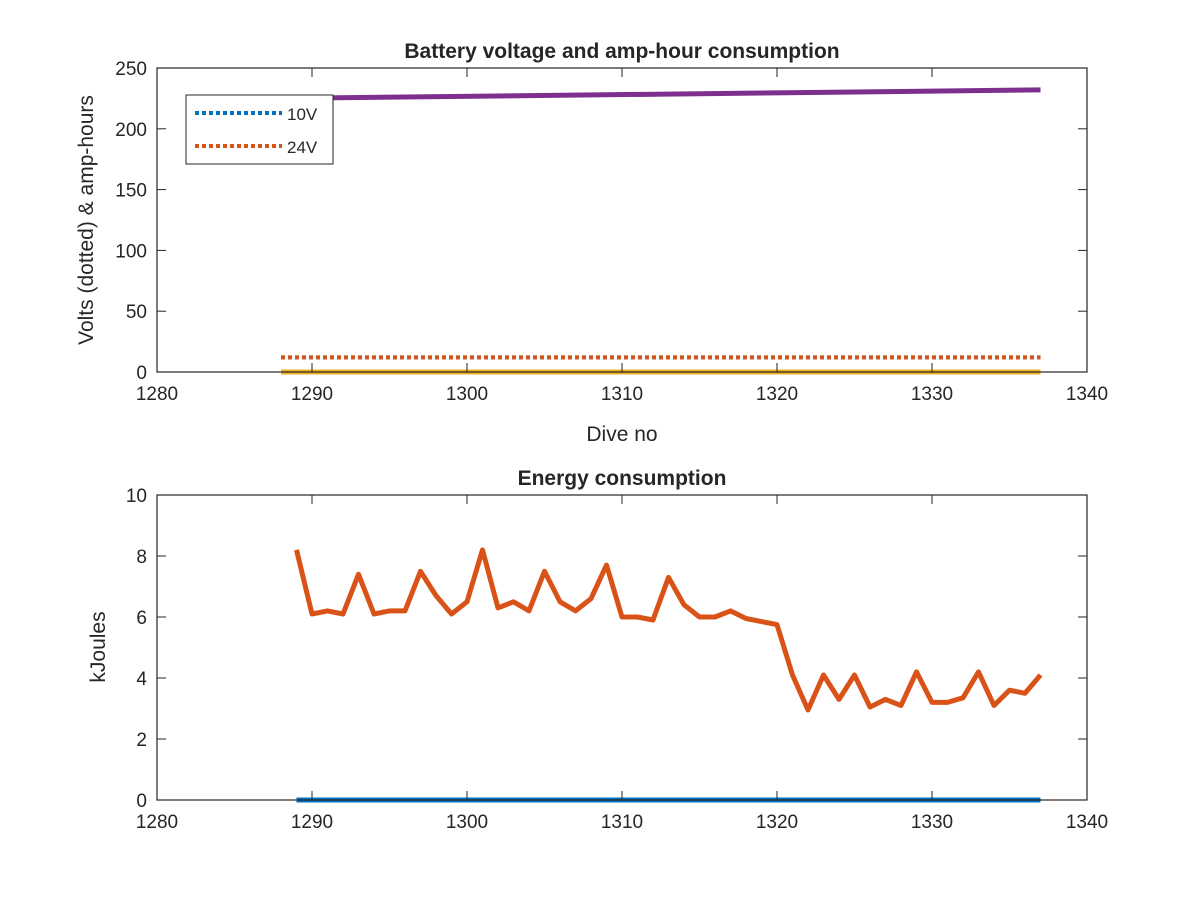 Image resolution: width=1200 pixels, height=905 pixels. Describe the element at coordinates (1087, 394) in the screenshot. I see `top-plot-xtick-label: 1340` at that location.